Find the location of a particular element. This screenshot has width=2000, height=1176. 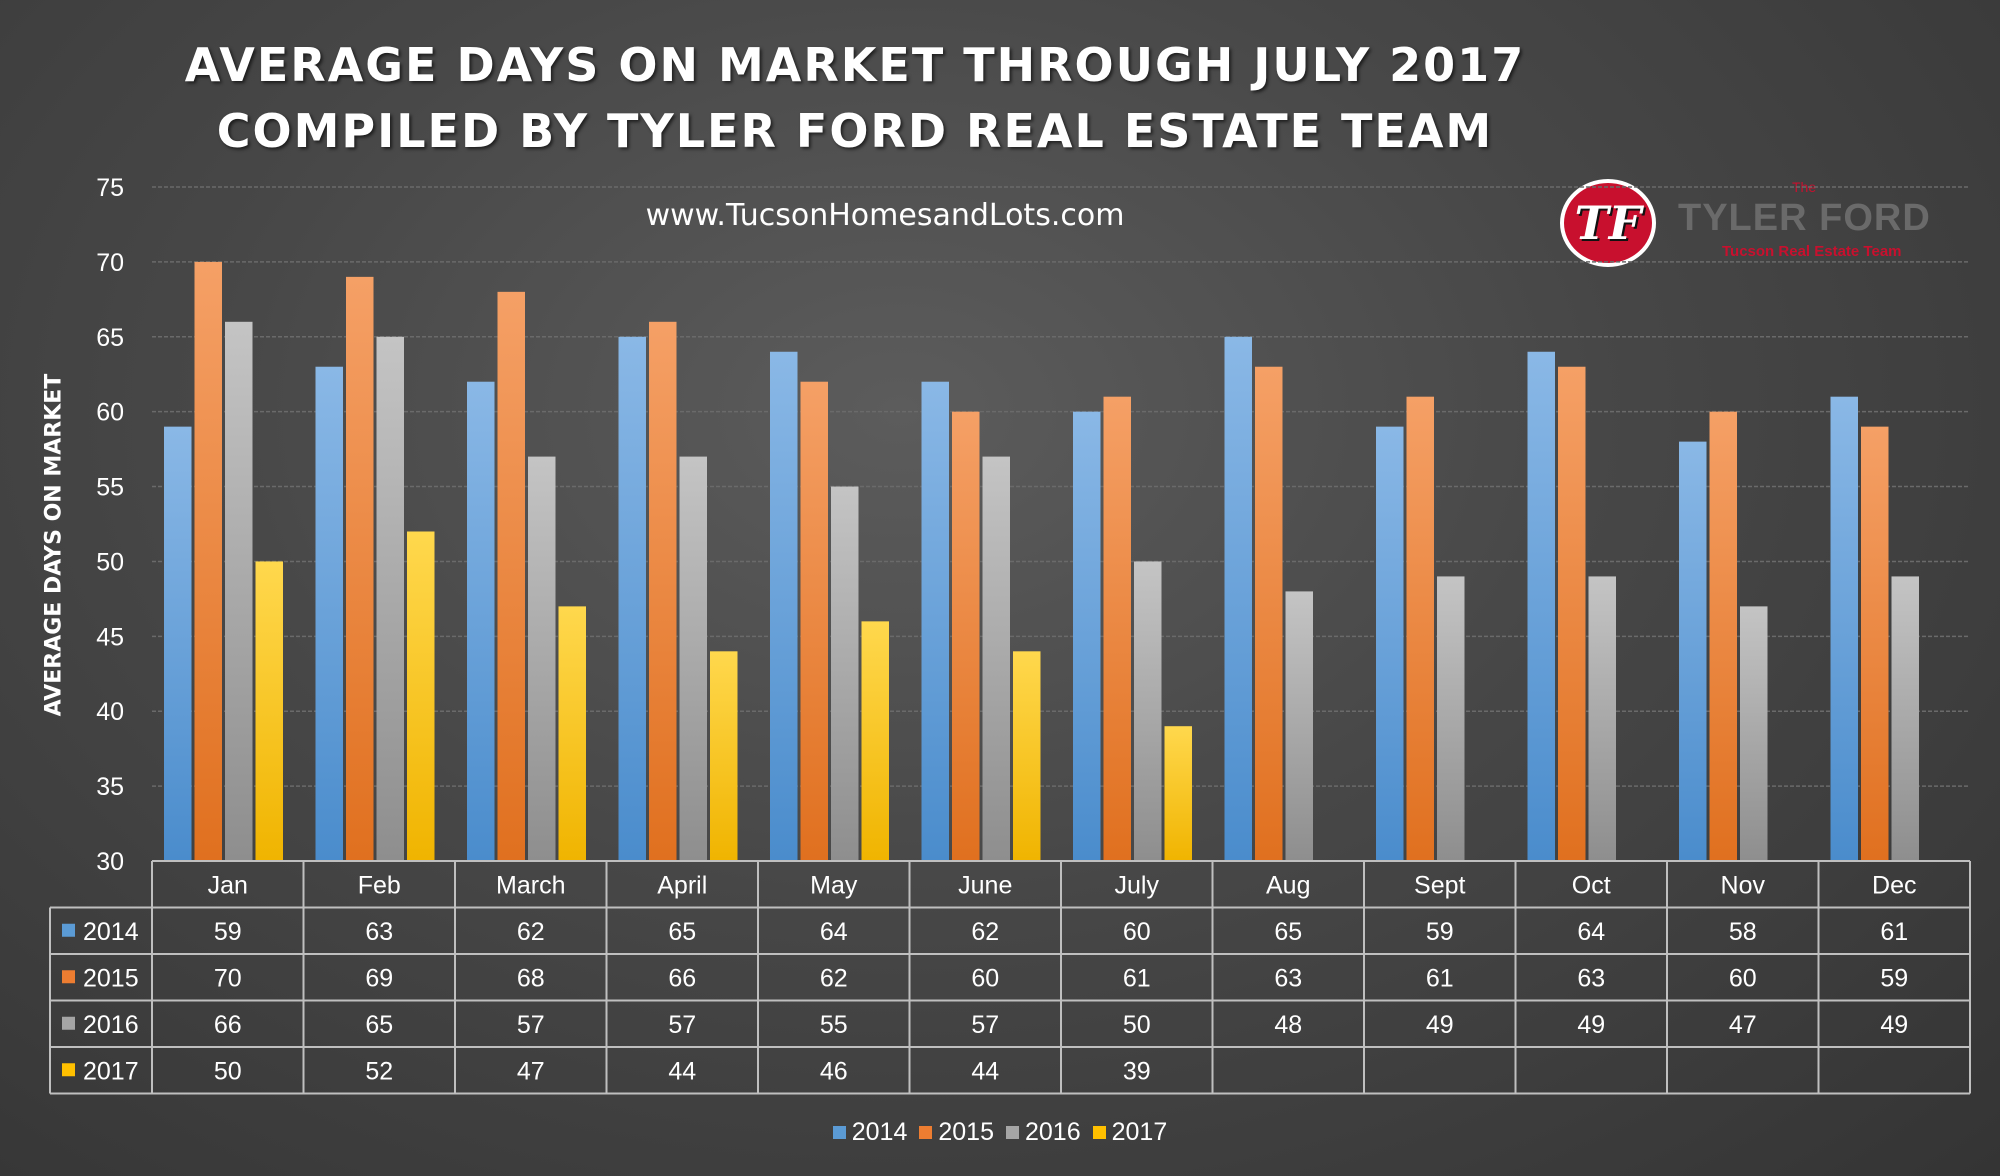

title-line-2: COMPILED BY TYLER FORD REAL ESTATE TEAM is located at coordinates (855, 131).